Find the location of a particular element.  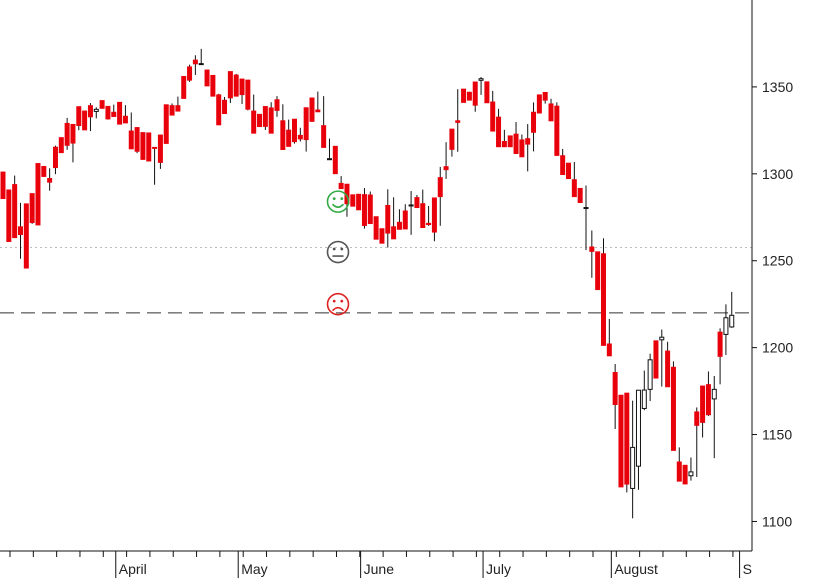

month-label: June is located at coordinates (379, 569).